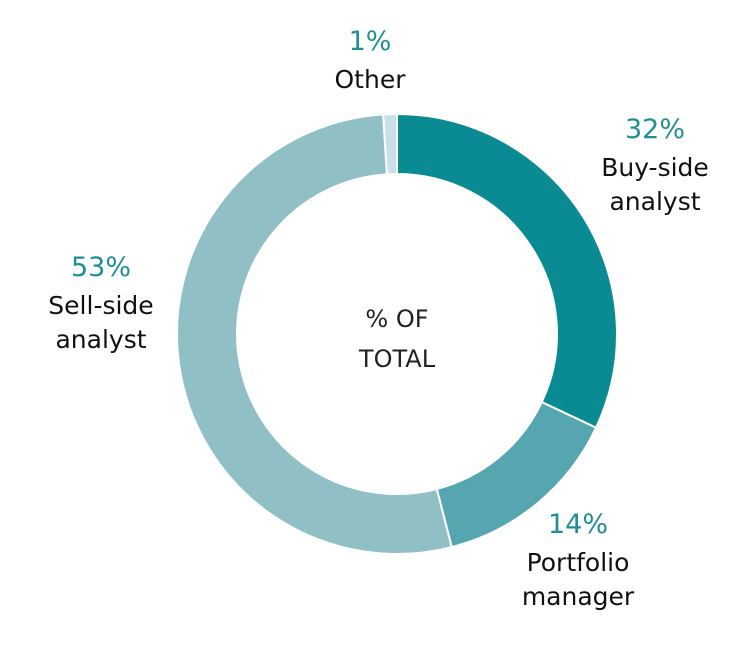  What do you see at coordinates (578, 562) in the screenshot?
I see `slice-name-label-1-0: Portfolio` at bounding box center [578, 562].